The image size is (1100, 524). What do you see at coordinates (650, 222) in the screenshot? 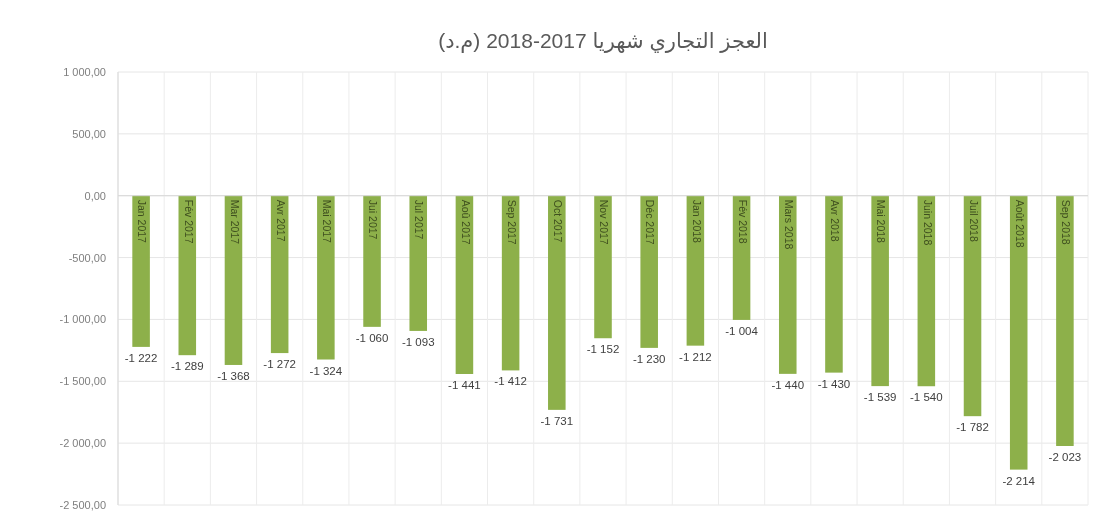
I see `x-tick-label: Déc 2017` at bounding box center [650, 222].